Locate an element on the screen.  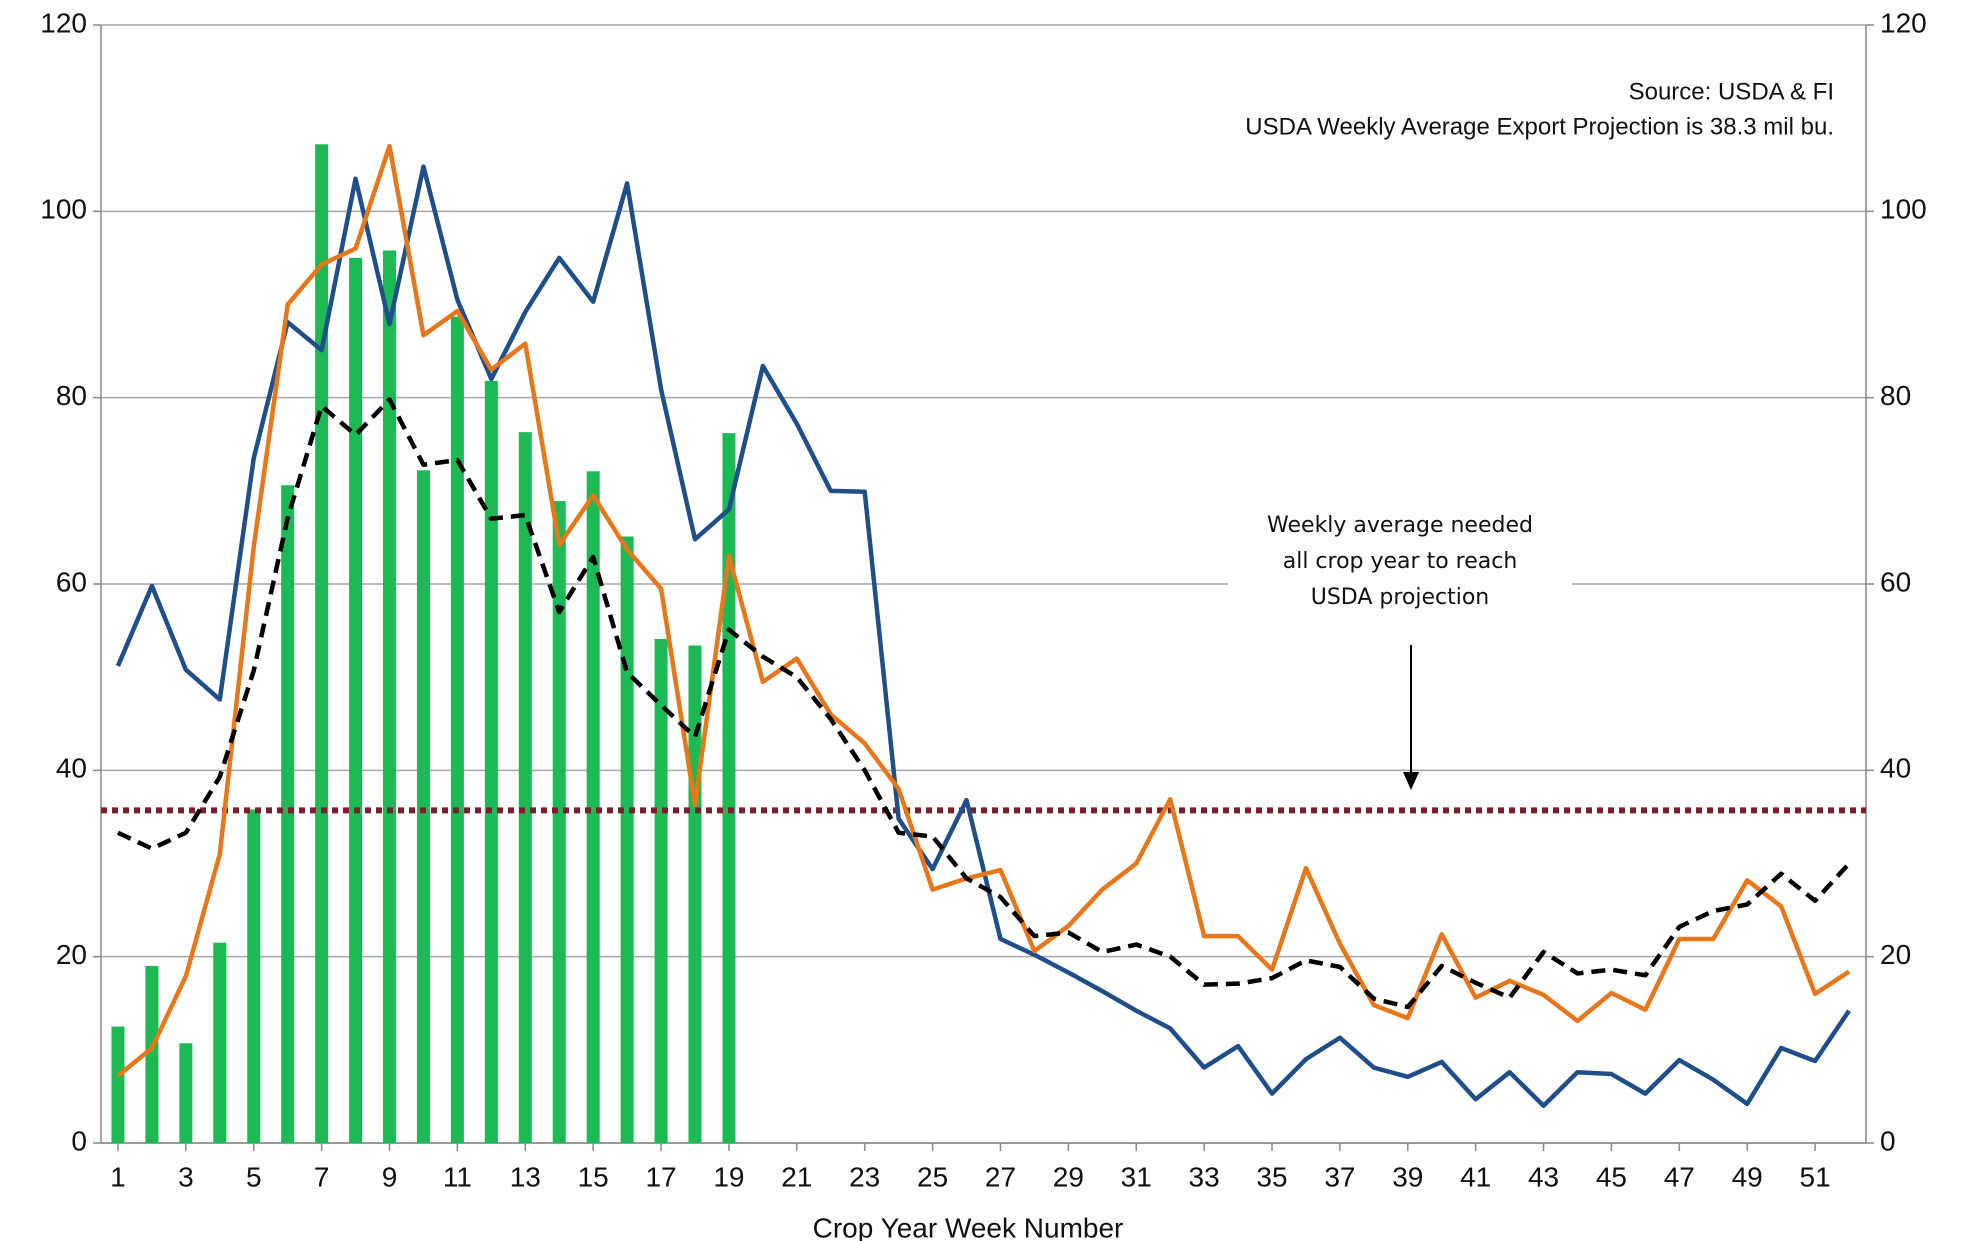
x-tick-label: 5 is located at coordinates (254, 1176).